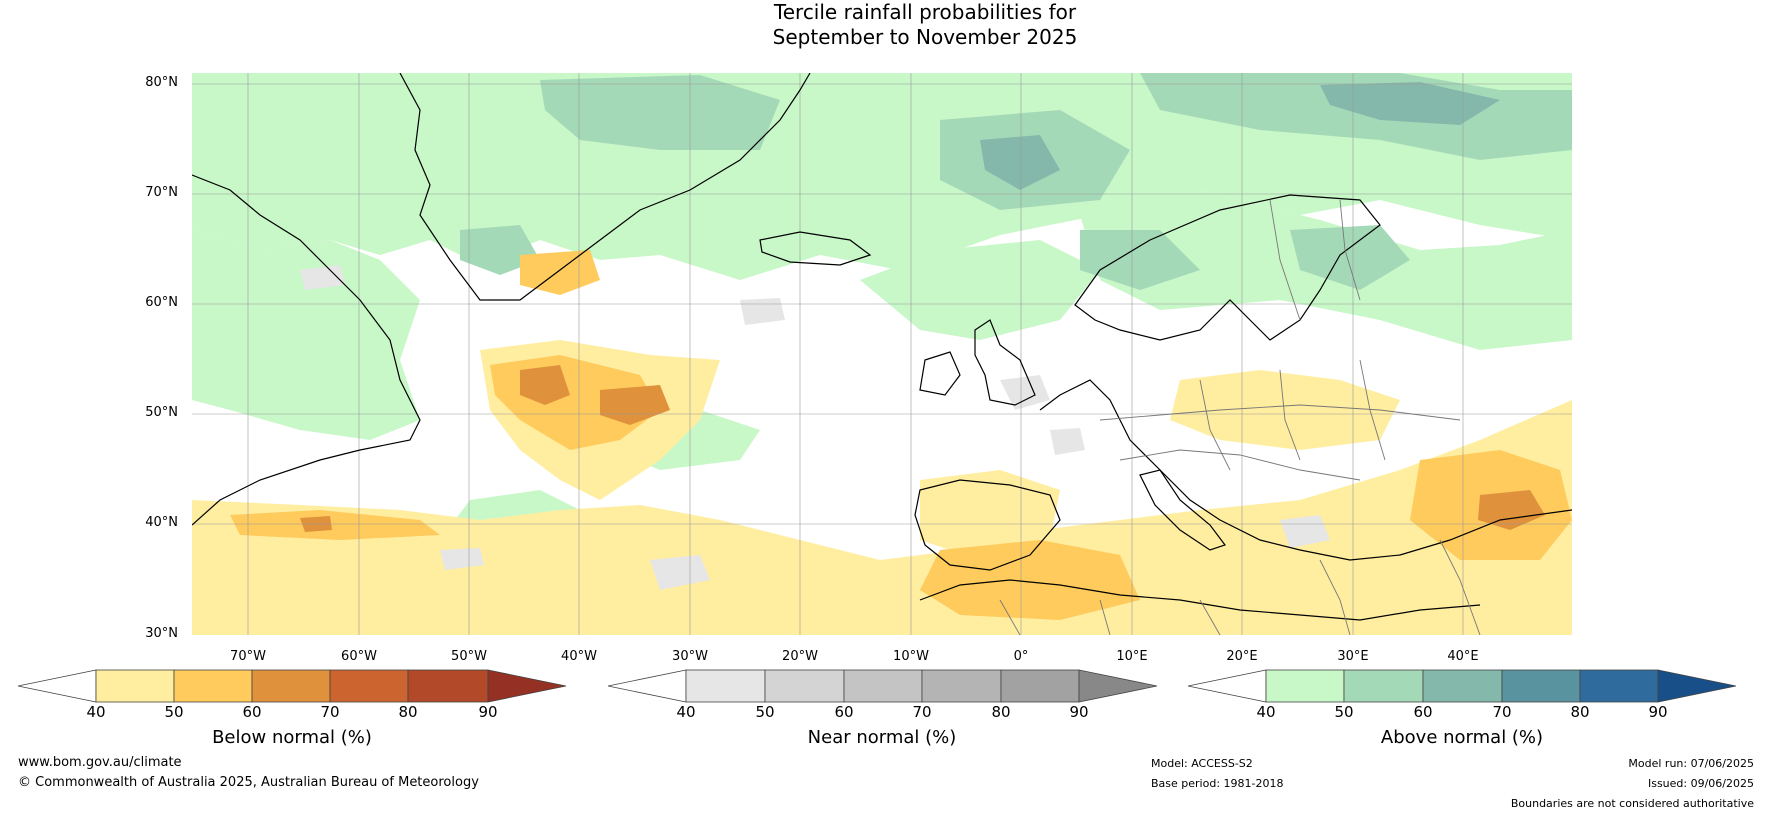 The height and width of the screenshot is (816, 1770). What do you see at coordinates (1200, 600) in the screenshot?
I see `africa-coast` at bounding box center [1200, 600].